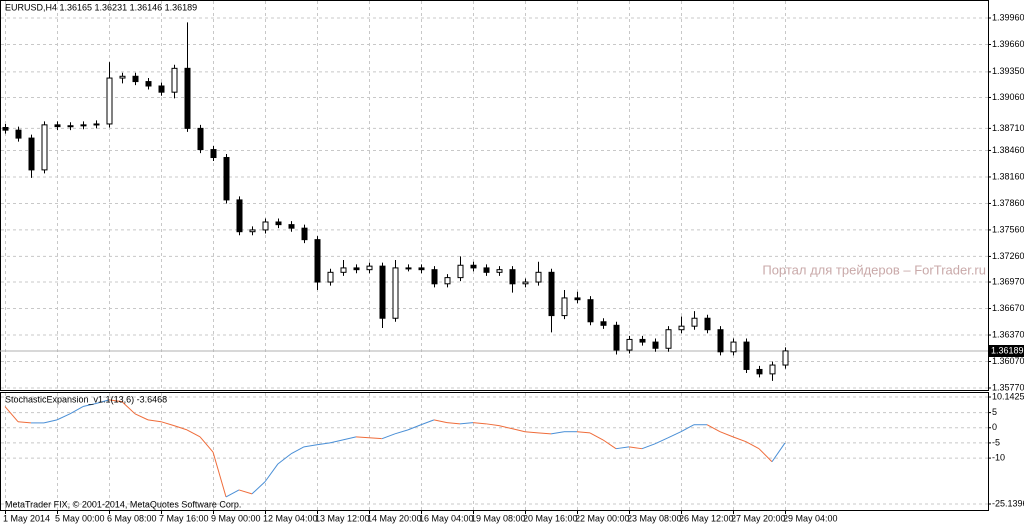  What do you see at coordinates (810, 518) in the screenshot?
I see `x-tick-label: 29 May 04:00` at bounding box center [810, 518].